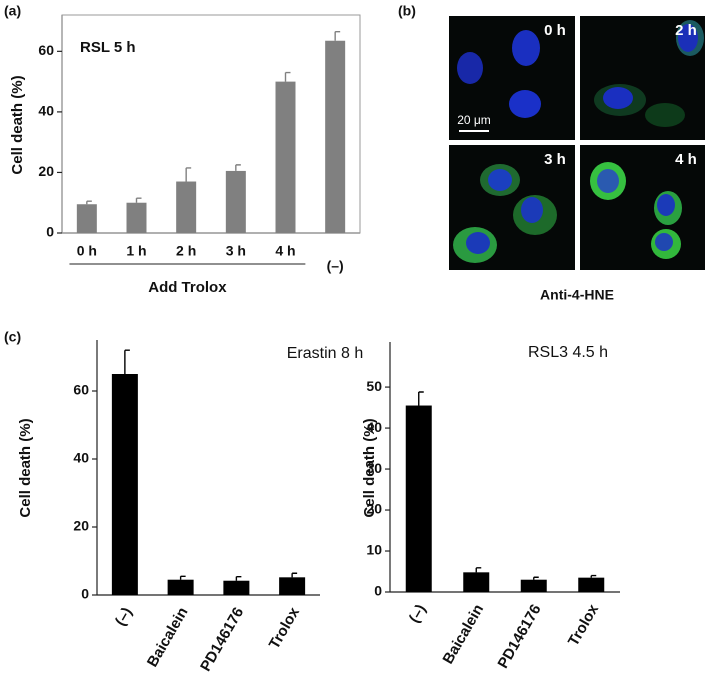 The width and height of the screenshot is (709, 686). I want to click on plot-frame, so click(211, 124).